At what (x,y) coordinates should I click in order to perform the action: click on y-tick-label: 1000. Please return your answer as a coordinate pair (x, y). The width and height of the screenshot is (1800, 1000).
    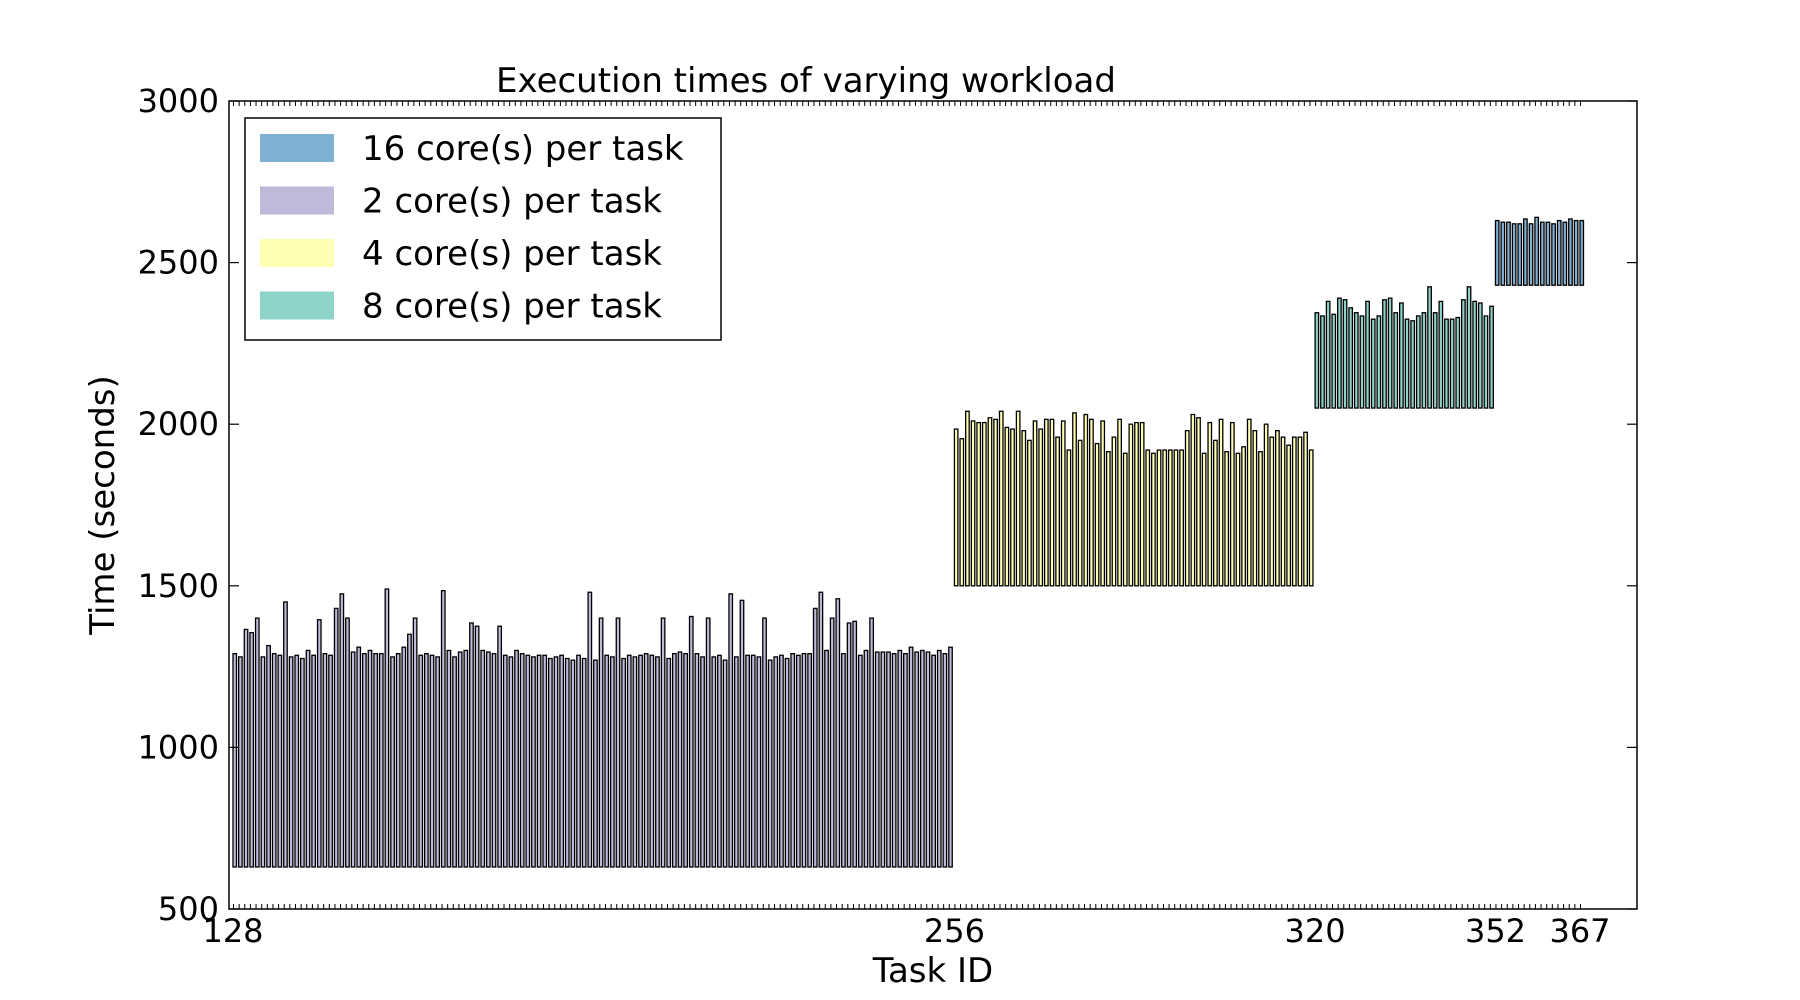
    Looking at the image, I should click on (178, 747).